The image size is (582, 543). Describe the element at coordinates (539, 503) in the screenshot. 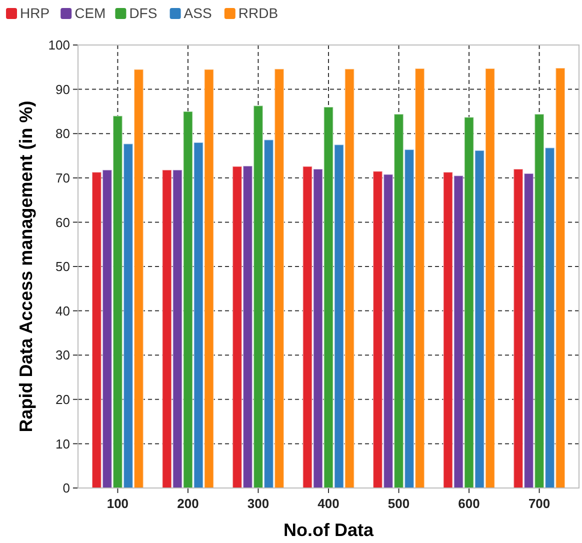

I see `x-tick-label: 700` at that location.